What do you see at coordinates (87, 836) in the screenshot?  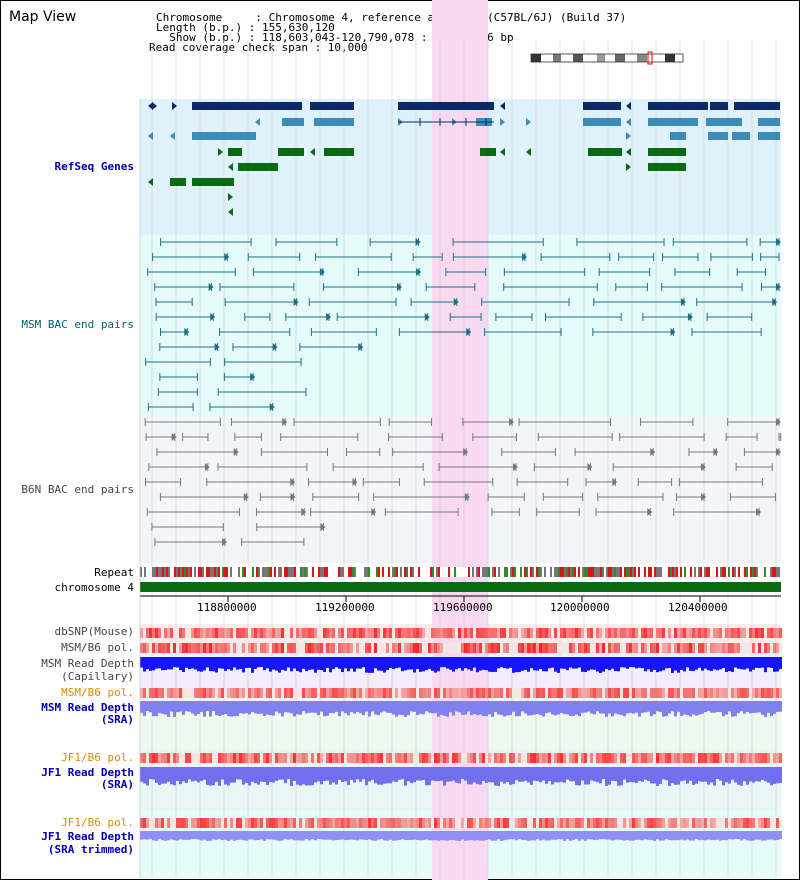 I see `track-label-jf1-read-depth-trim: JF1 Read Depth` at bounding box center [87, 836].